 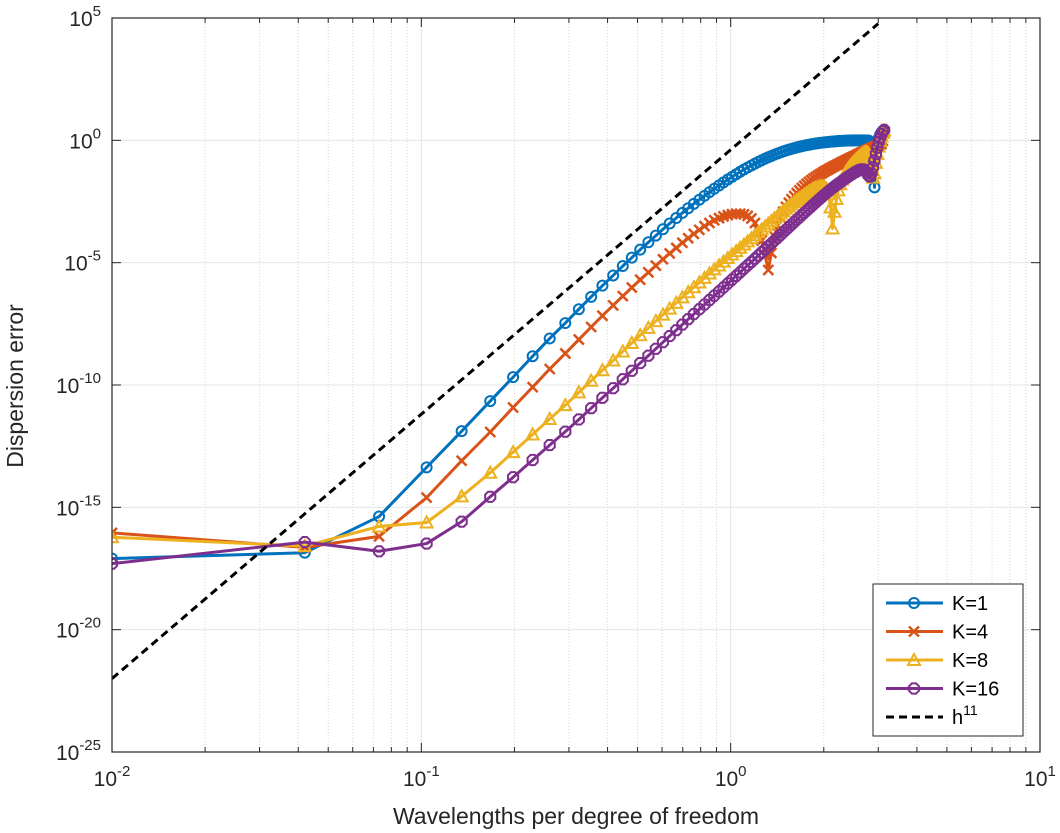 I want to click on y-tick-label: 10⁻¹⁵, so click(x=78, y=506).